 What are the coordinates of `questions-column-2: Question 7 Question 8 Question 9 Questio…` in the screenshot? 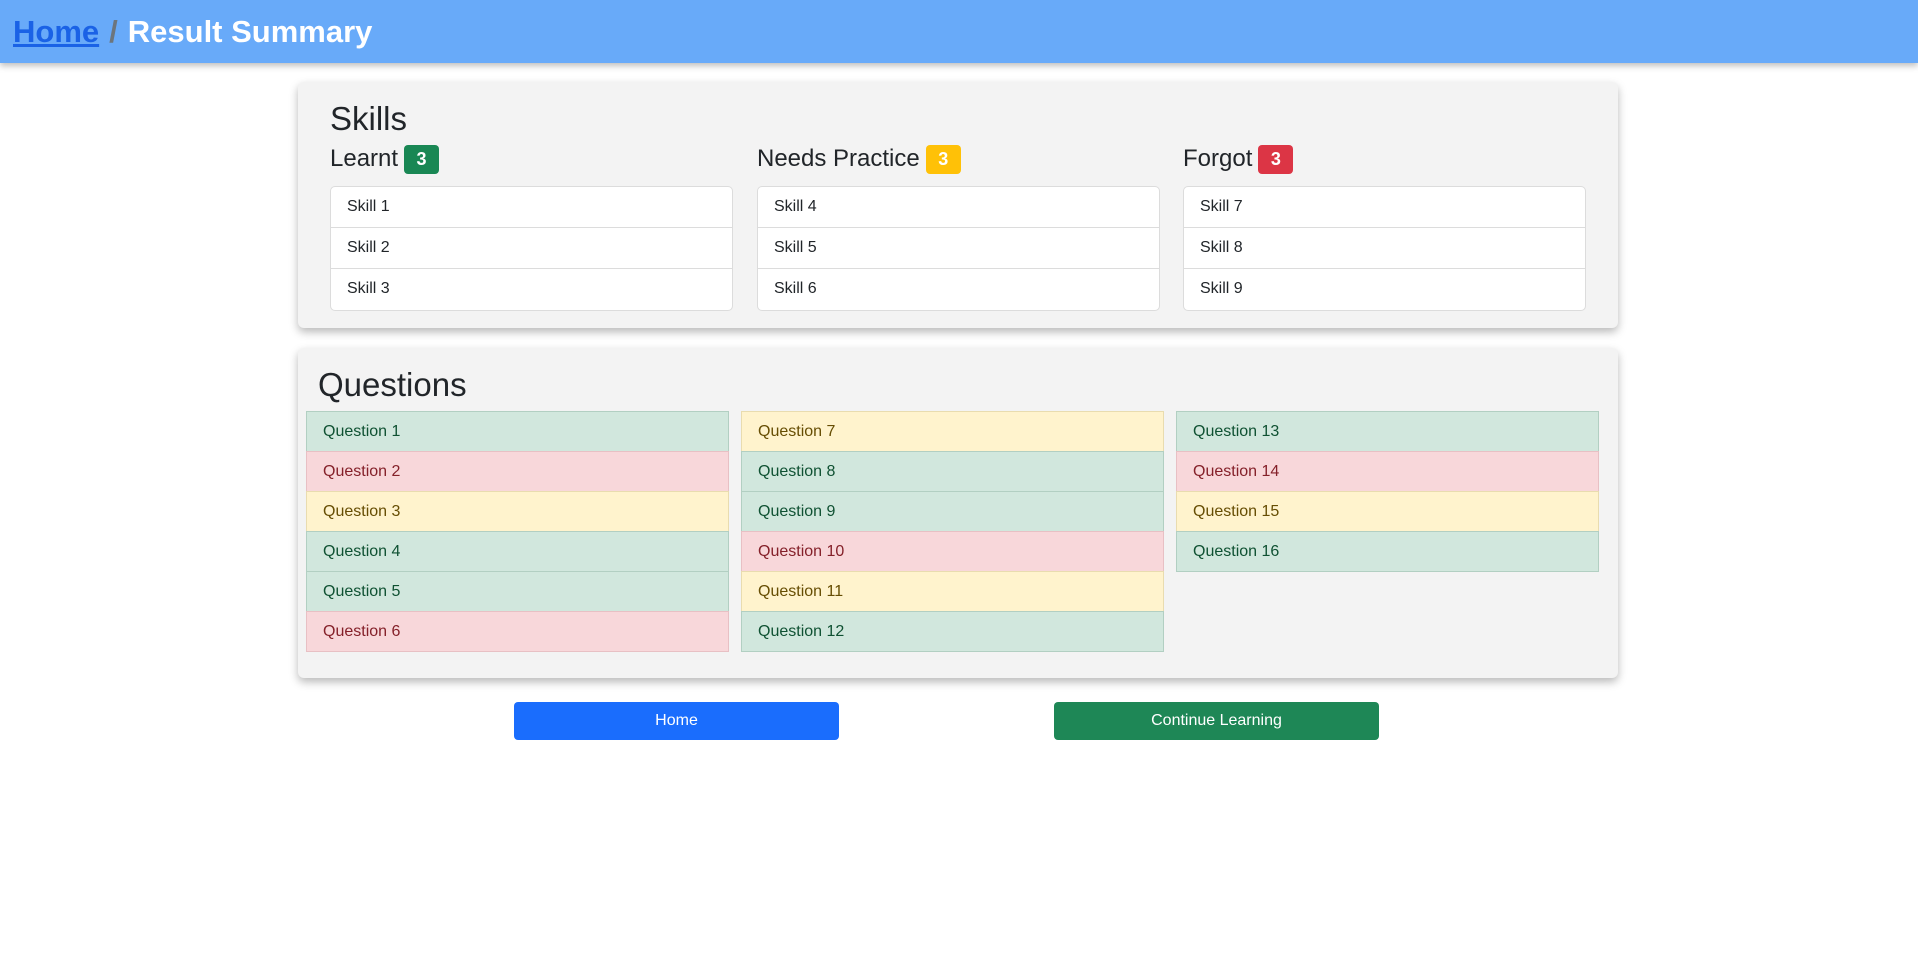 It's located at (952, 531).